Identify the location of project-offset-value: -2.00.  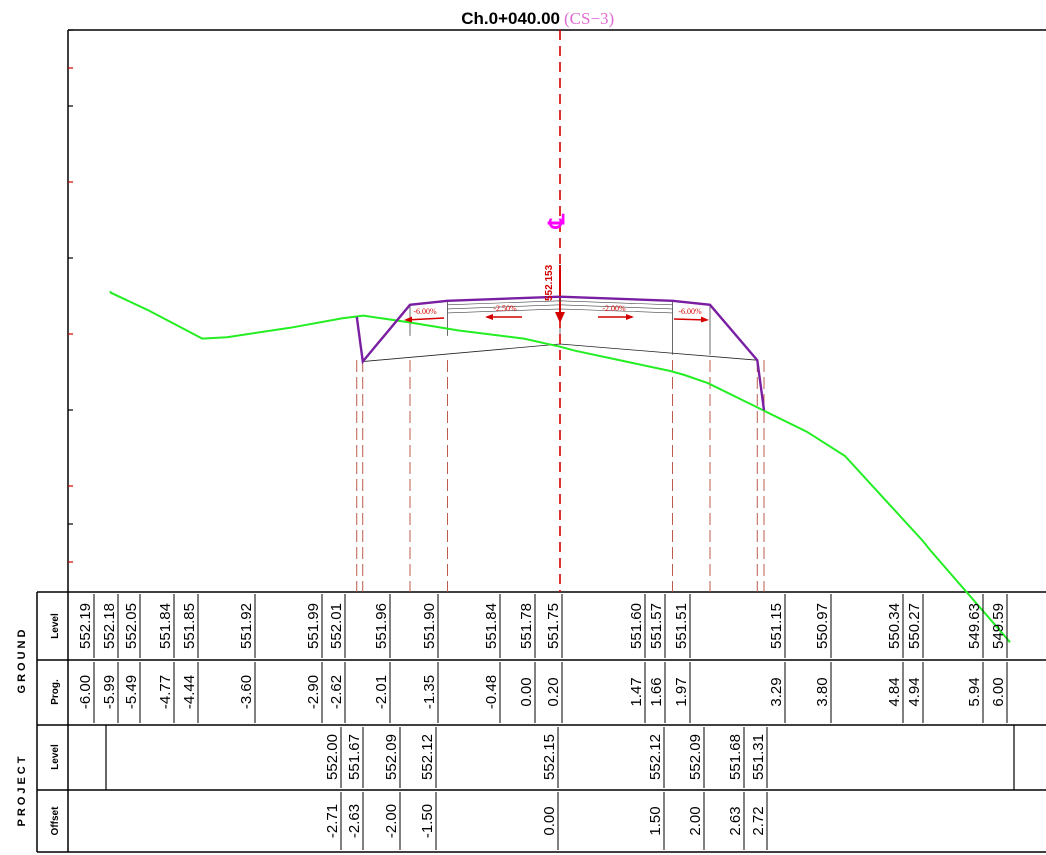
(391, 821).